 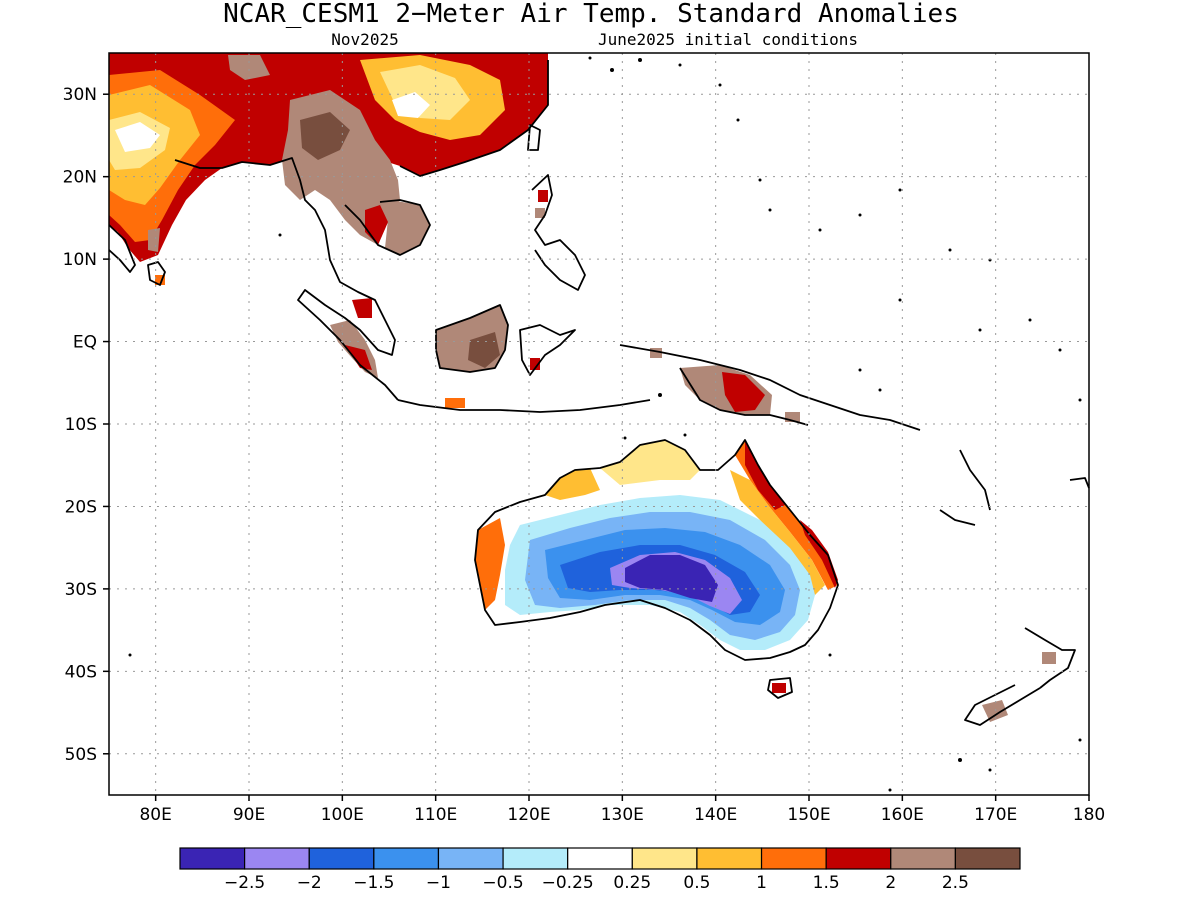 I want to click on lat-label: EQ, so click(x=85, y=343).